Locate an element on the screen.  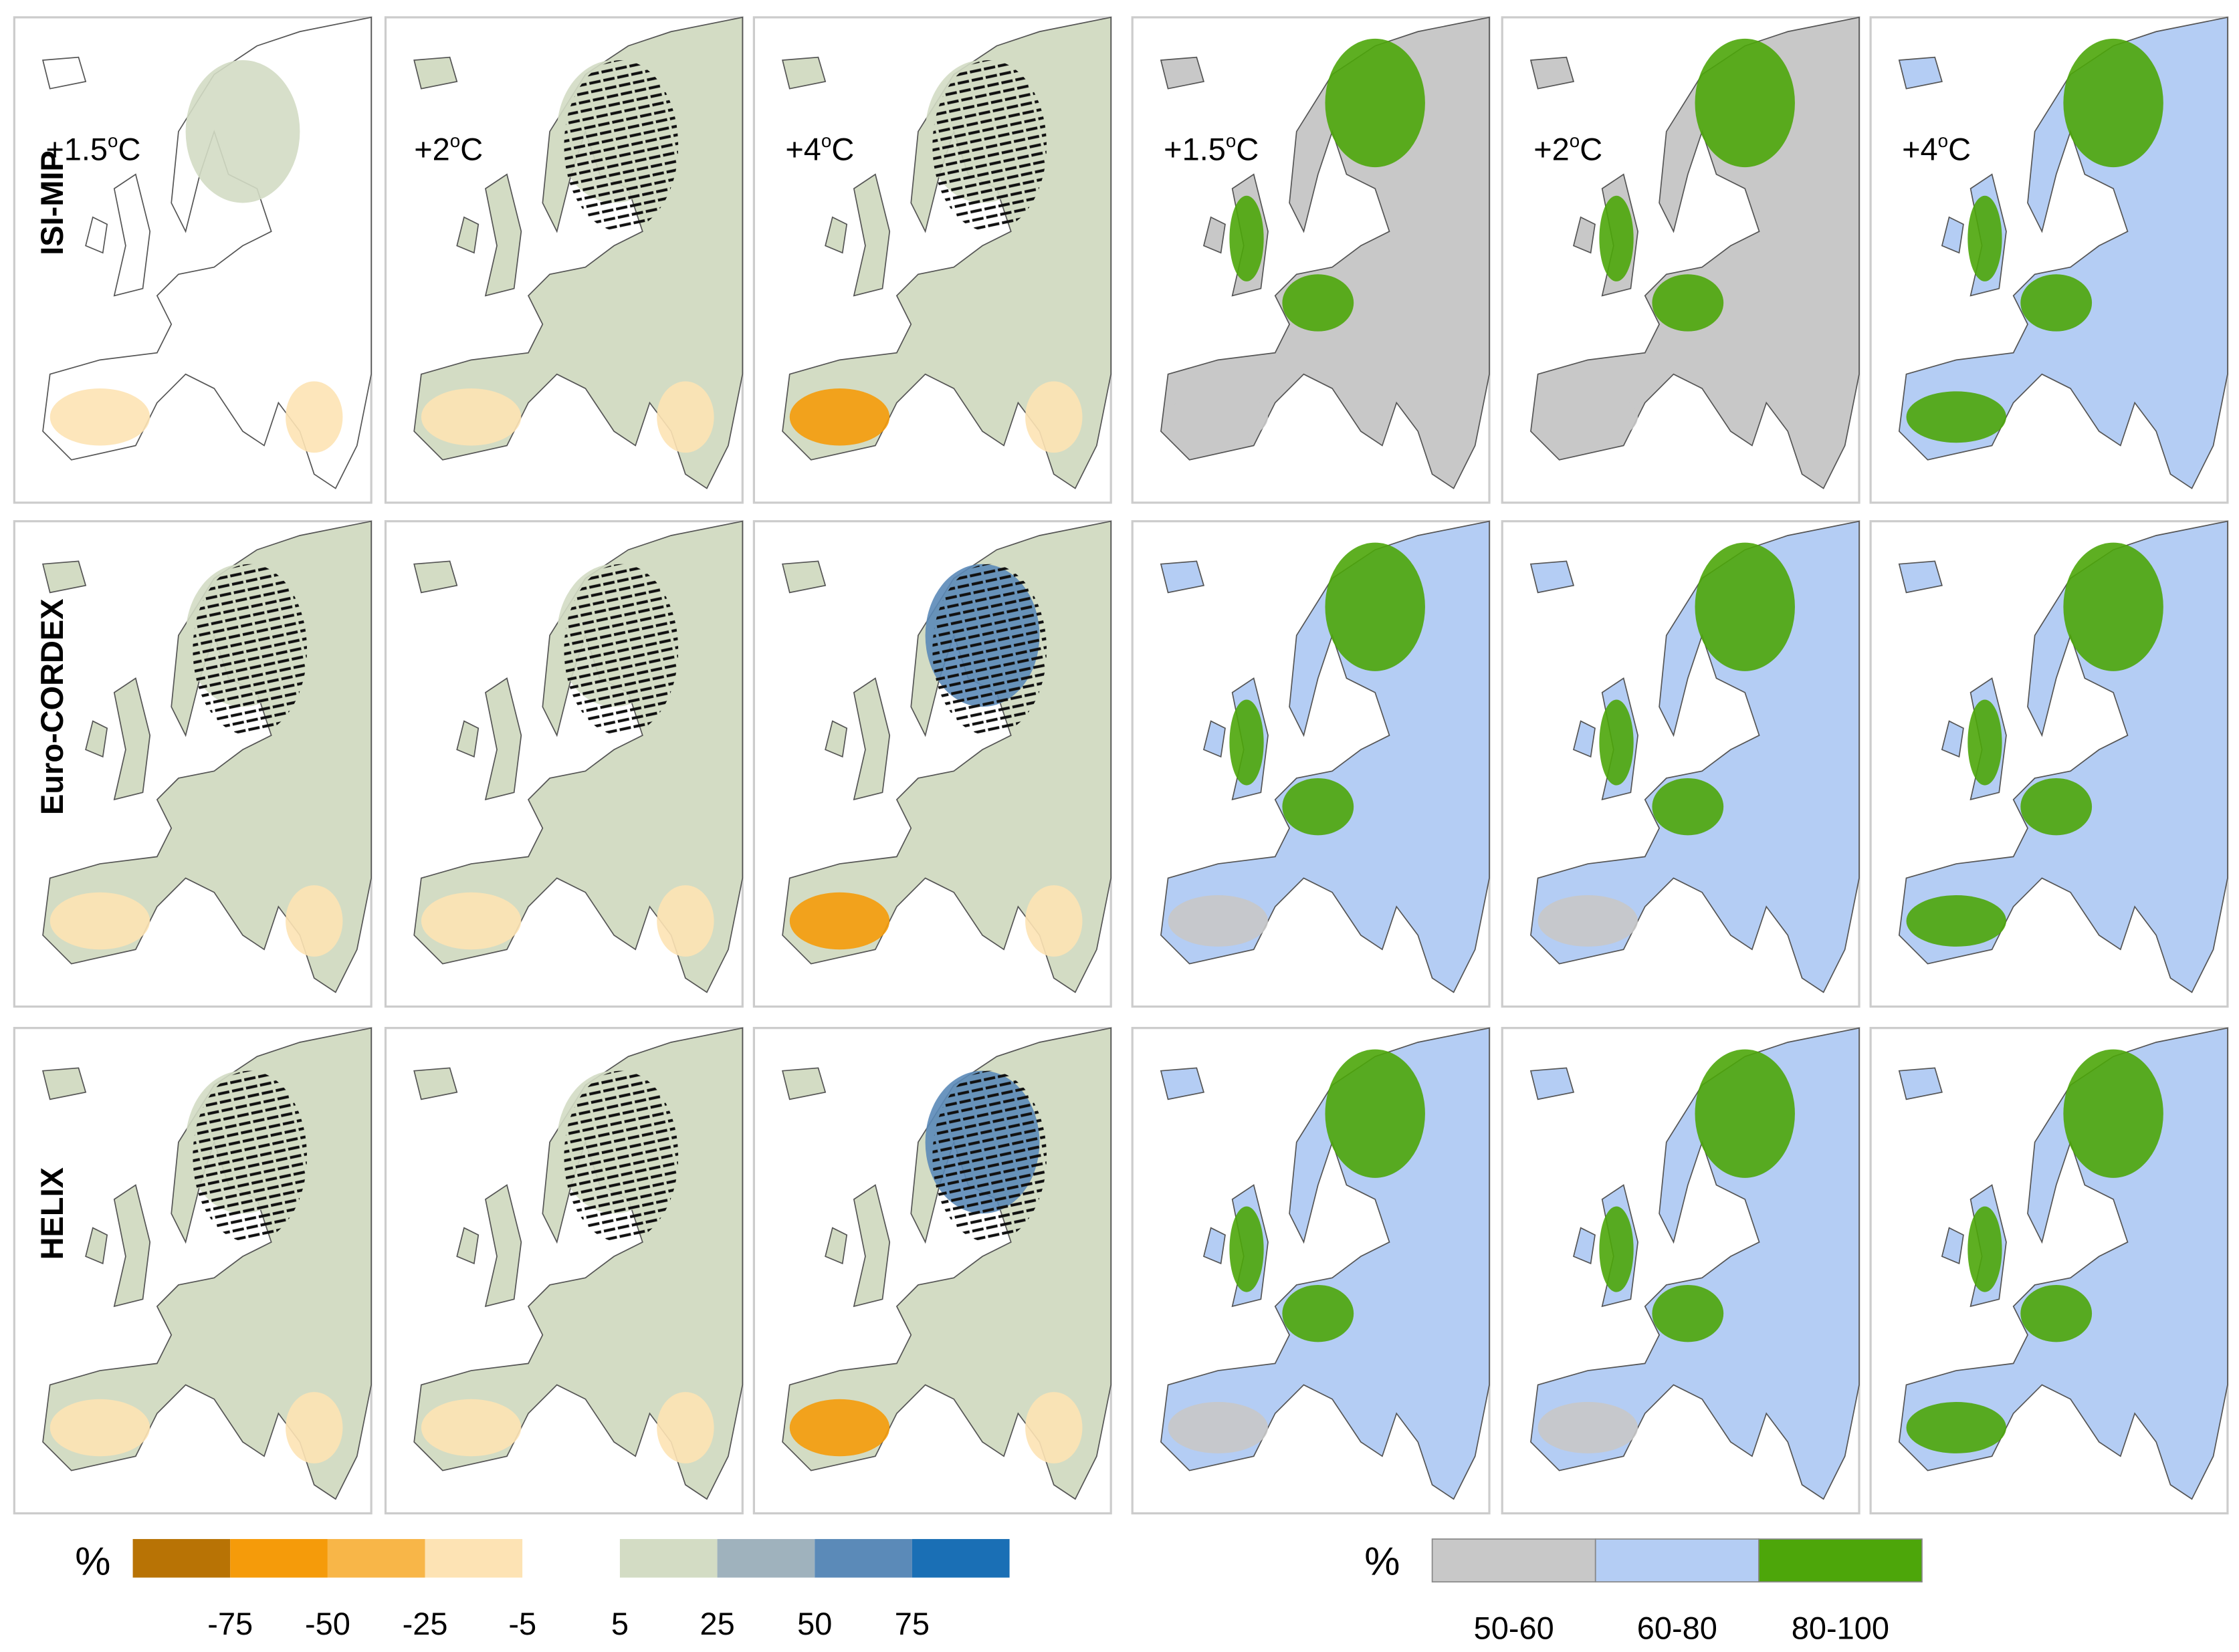
row-label: HELIX is located at coordinates (52, 1213).